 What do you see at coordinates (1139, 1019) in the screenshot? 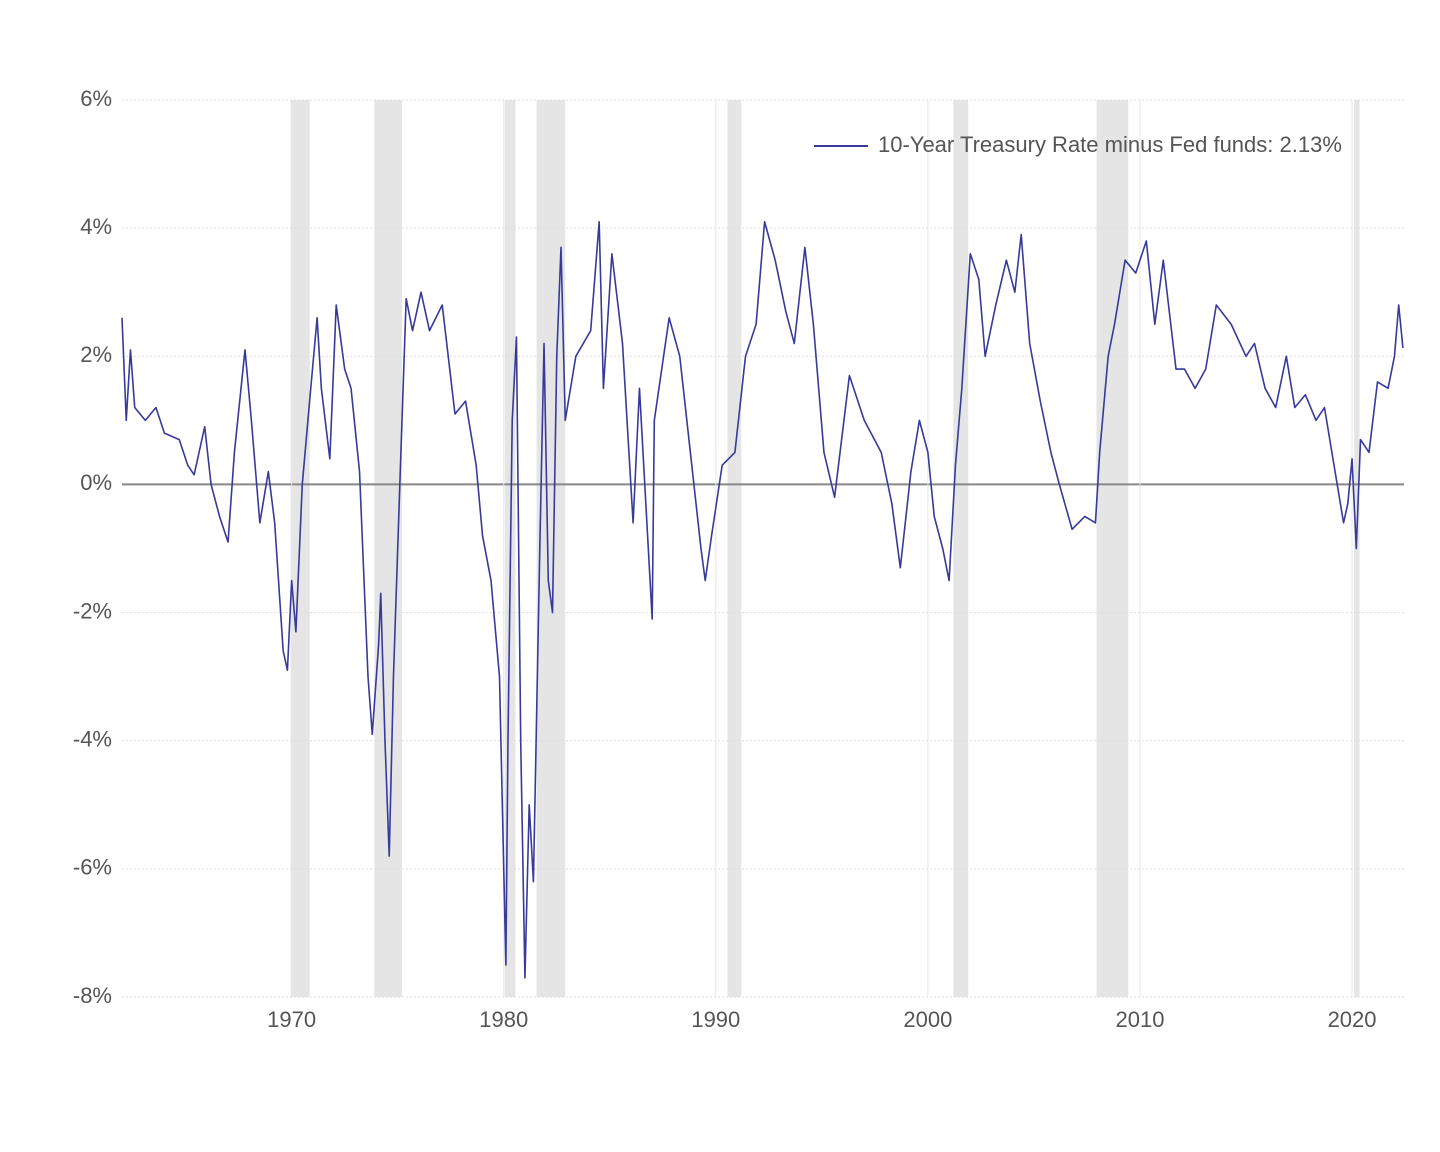
I see `x-tick-label: 2010` at bounding box center [1139, 1019].